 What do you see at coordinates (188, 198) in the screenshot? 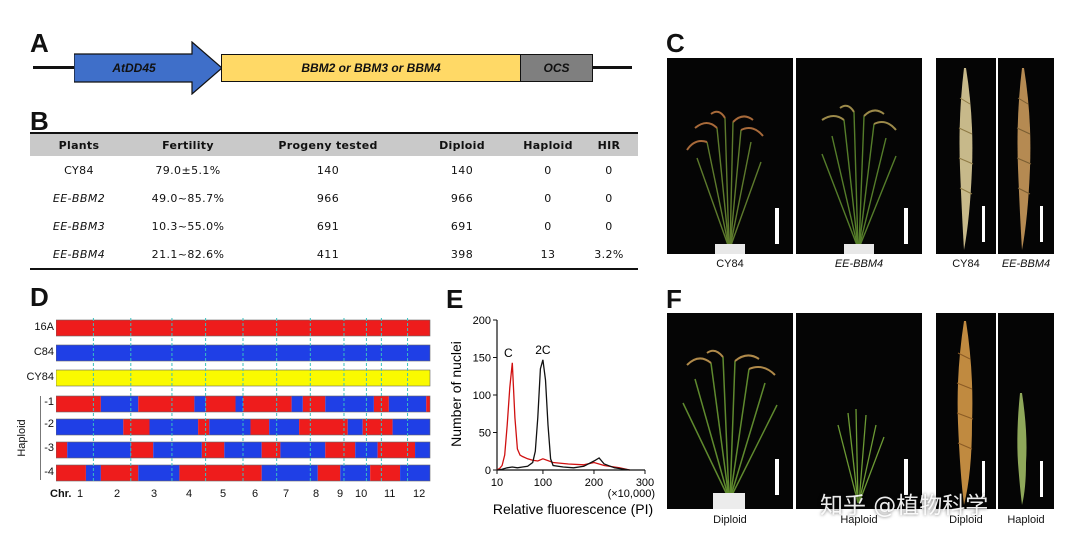
I see `table-cell: 49.0~85.7%` at bounding box center [188, 198].